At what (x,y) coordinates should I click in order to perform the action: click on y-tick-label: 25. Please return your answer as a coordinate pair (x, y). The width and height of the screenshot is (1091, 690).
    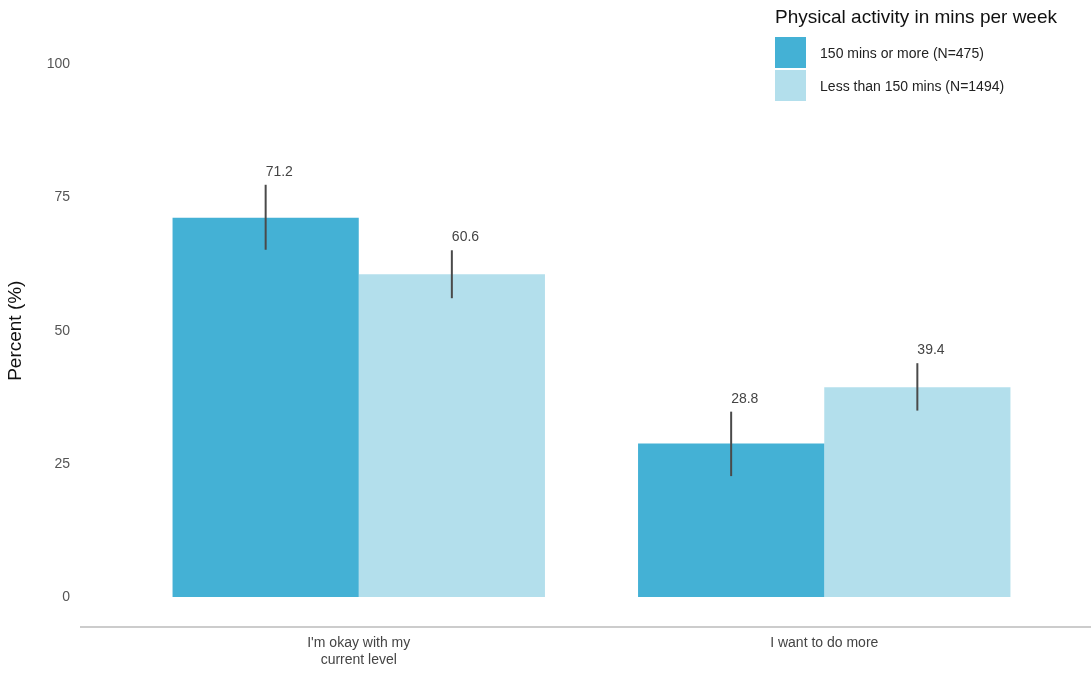
    Looking at the image, I should click on (62, 462).